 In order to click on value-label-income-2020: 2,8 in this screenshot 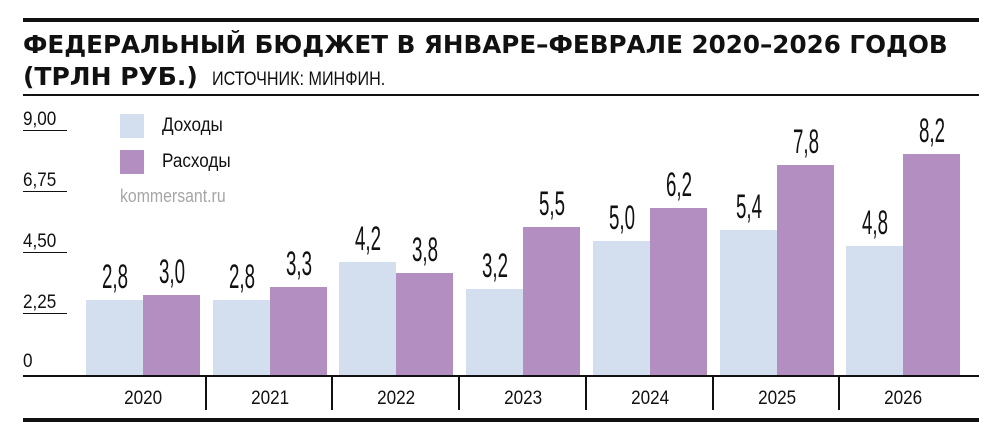, I will do `click(114, 277)`.